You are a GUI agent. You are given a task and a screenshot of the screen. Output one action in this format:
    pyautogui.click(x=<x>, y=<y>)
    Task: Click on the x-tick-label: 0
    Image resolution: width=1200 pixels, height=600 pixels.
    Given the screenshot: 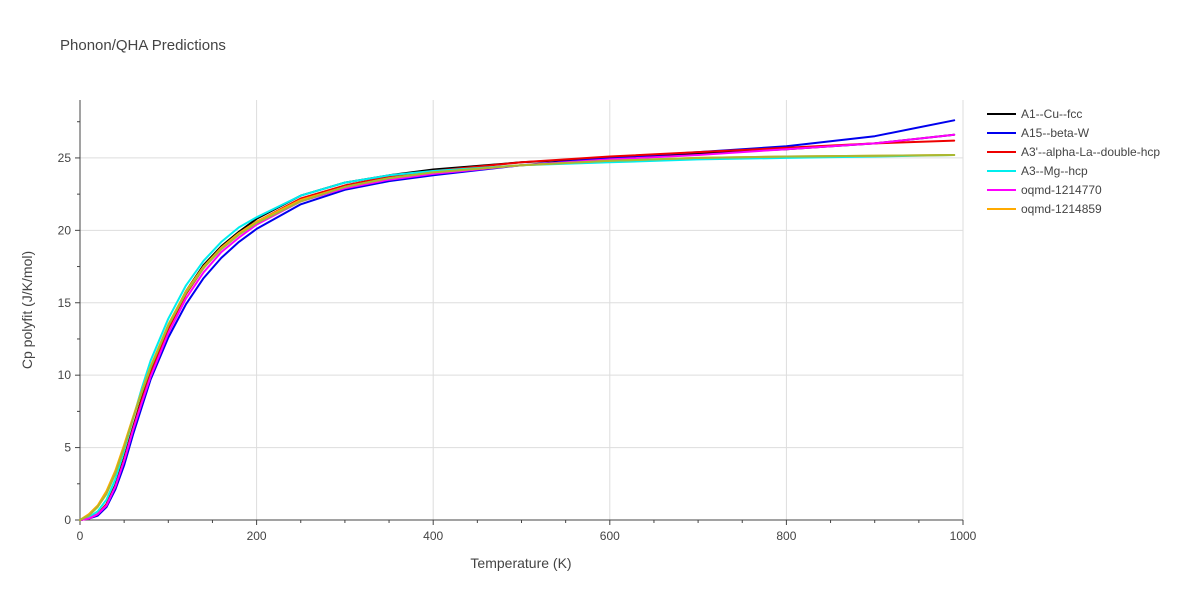 What is the action you would take?
    pyautogui.click(x=80, y=536)
    